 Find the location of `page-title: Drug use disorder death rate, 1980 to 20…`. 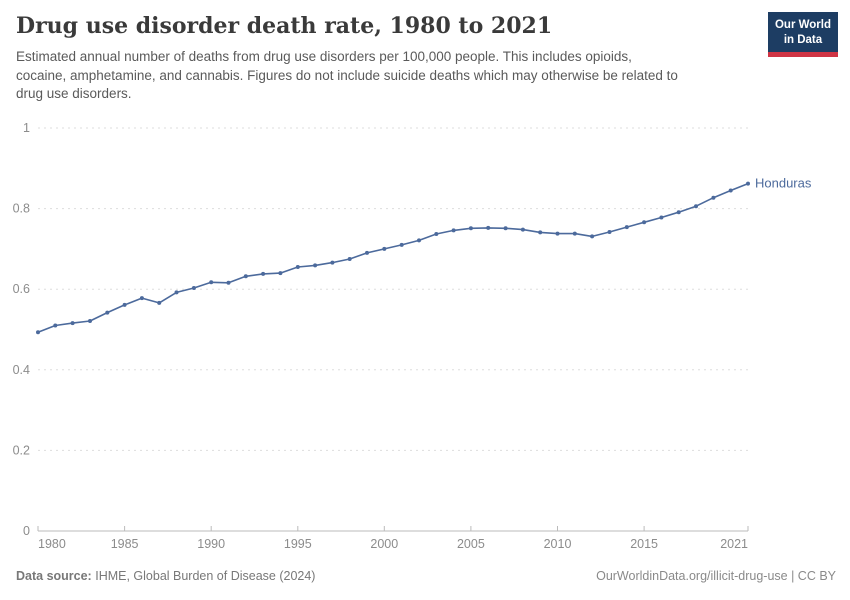

page-title: Drug use disorder death rate, 1980 to 20… is located at coordinates (284, 26).